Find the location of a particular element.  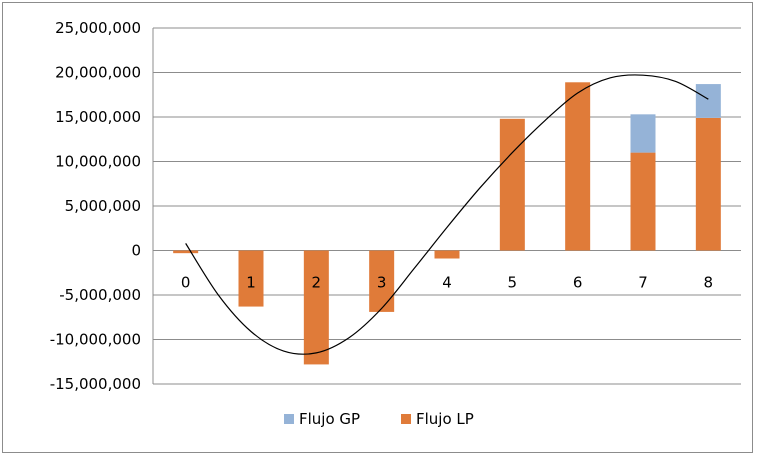

legend: Flujo GP Flujo LP is located at coordinates (379, 419).